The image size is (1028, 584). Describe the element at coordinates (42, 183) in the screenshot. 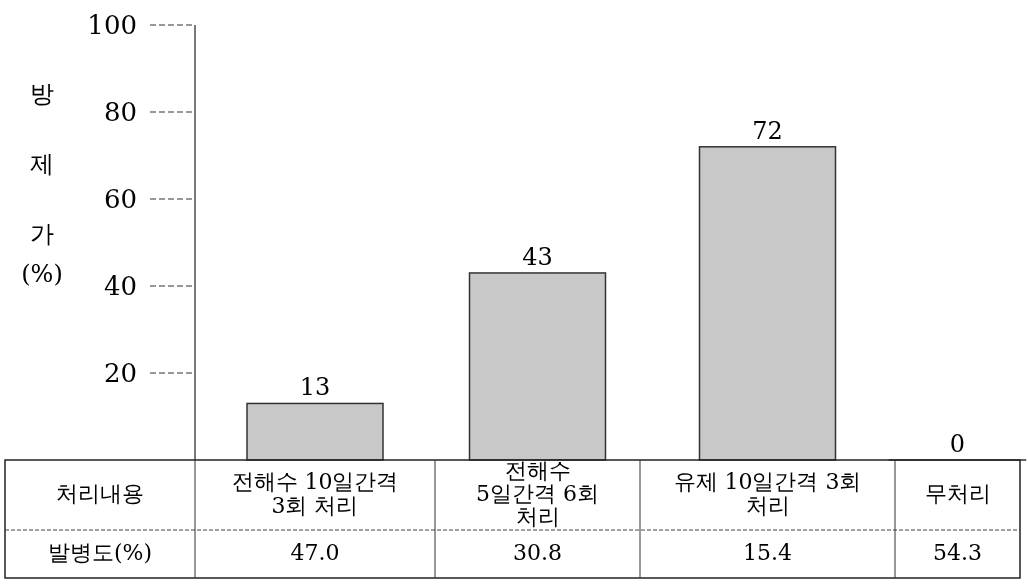

I see `text: 방제가(%)` at that location.